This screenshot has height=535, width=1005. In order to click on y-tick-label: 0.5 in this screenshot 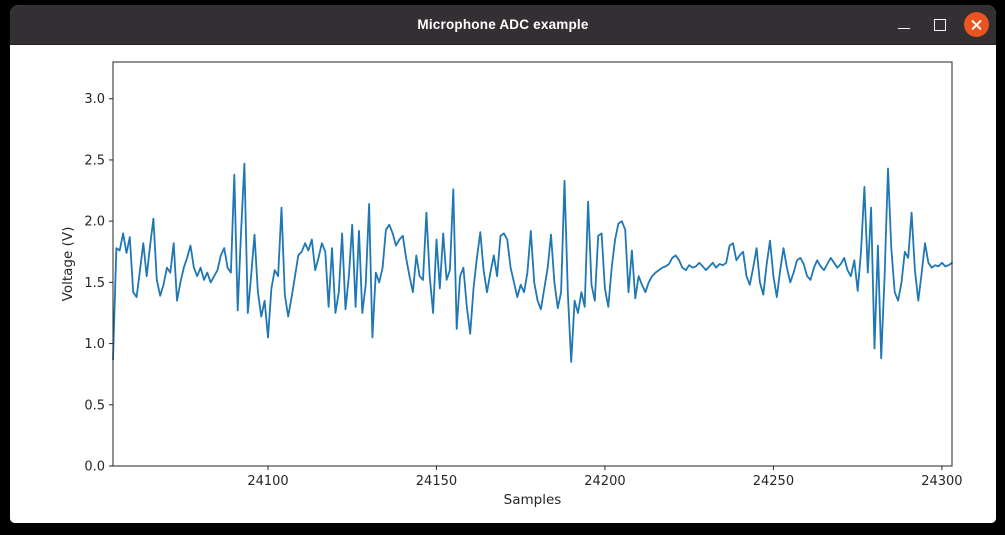, I will do `click(94, 405)`.